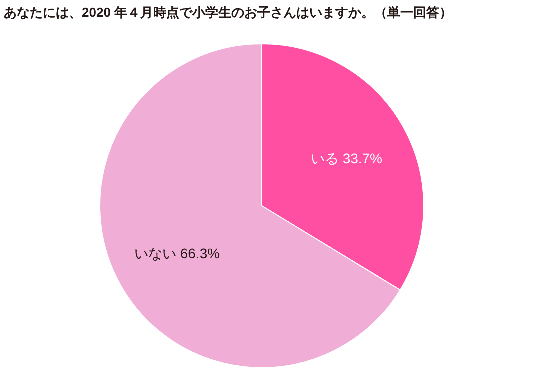  What do you see at coordinates (200, 254) in the screenshot?
I see `data-label: 66.3%` at bounding box center [200, 254].